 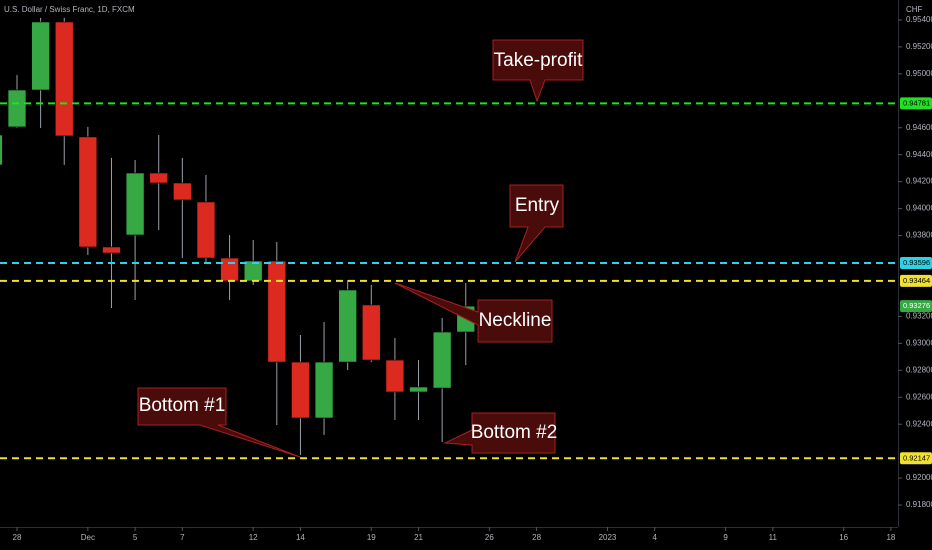 What do you see at coordinates (515, 320) in the screenshot?
I see `annotation: Neckline` at bounding box center [515, 320].